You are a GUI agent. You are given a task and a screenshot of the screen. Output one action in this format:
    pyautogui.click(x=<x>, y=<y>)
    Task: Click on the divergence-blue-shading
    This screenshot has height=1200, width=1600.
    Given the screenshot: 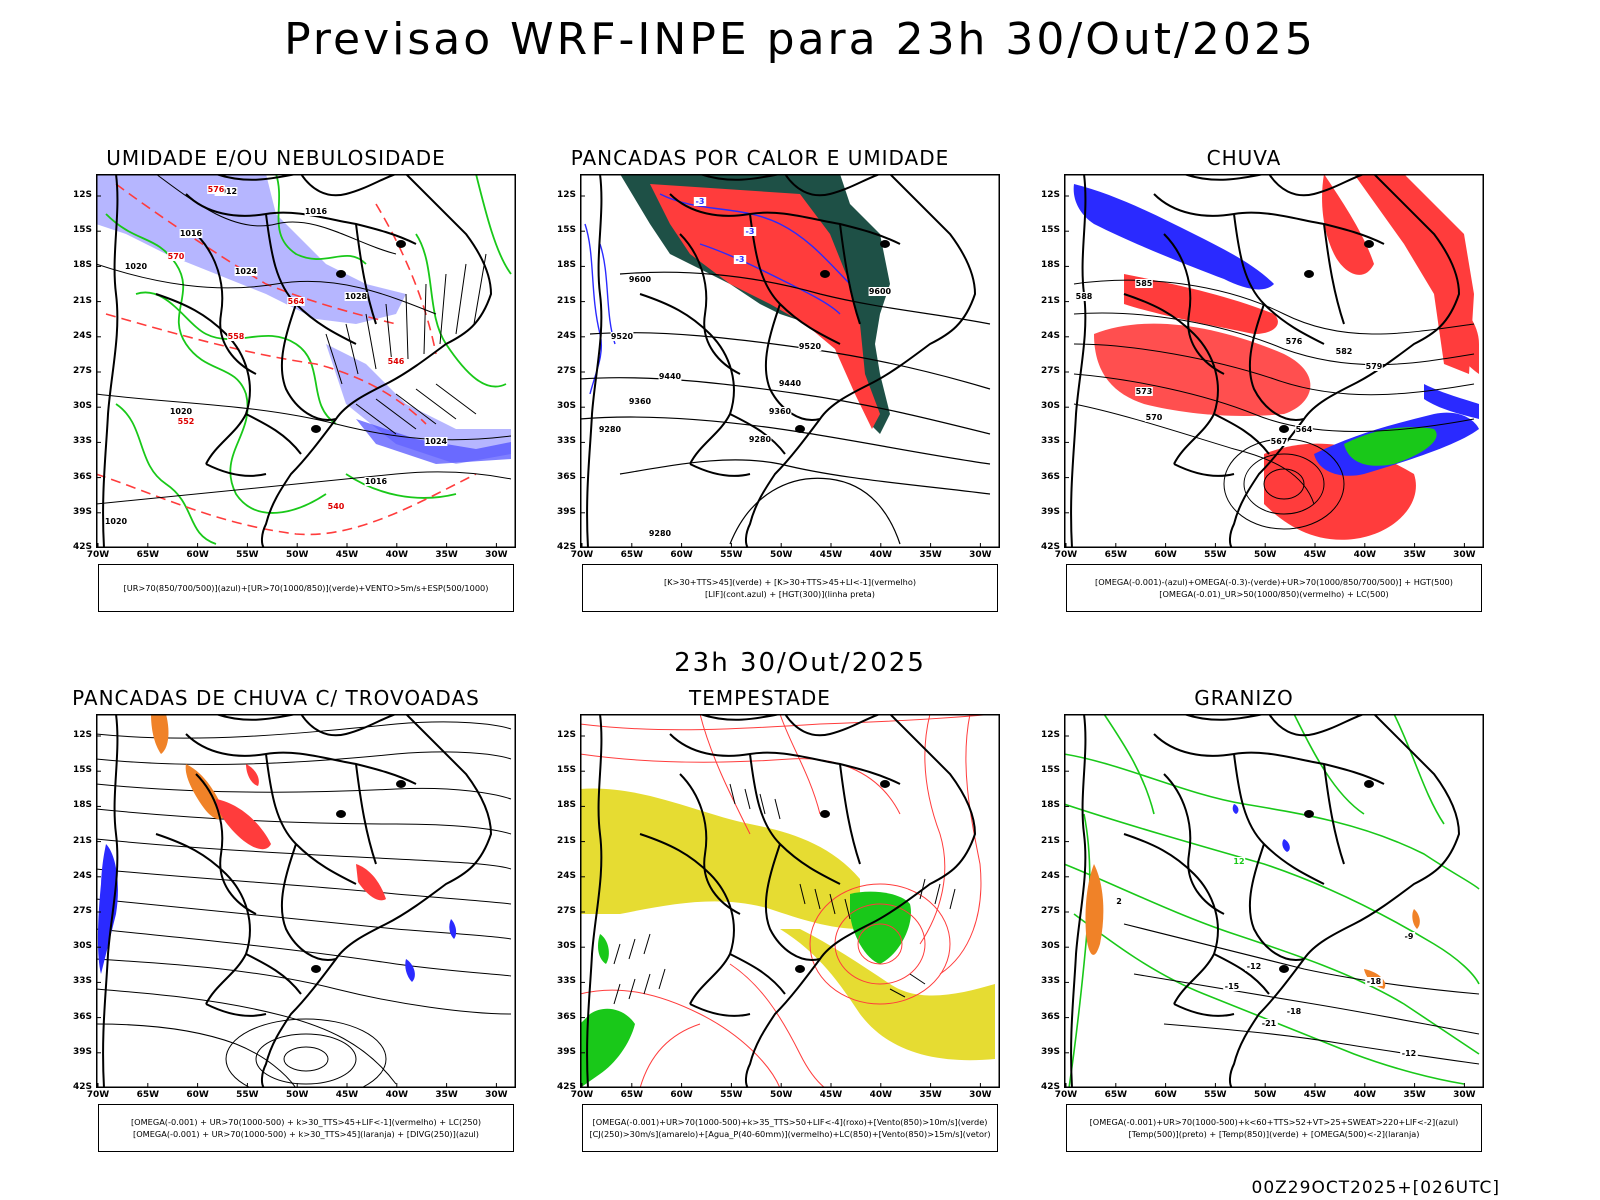 What is the action you would take?
    pyautogui.click(x=277, y=913)
    